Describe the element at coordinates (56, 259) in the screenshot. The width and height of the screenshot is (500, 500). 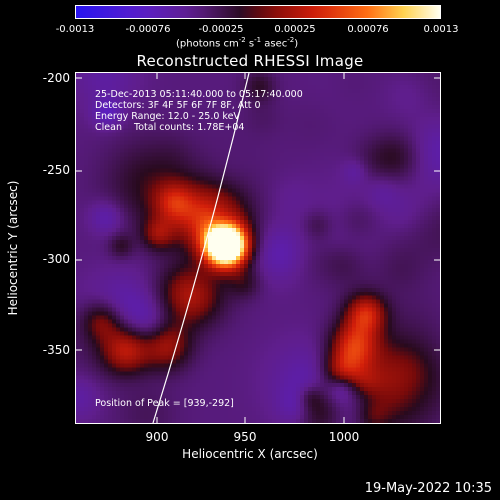
I see `y-tick-label: -300` at that location.